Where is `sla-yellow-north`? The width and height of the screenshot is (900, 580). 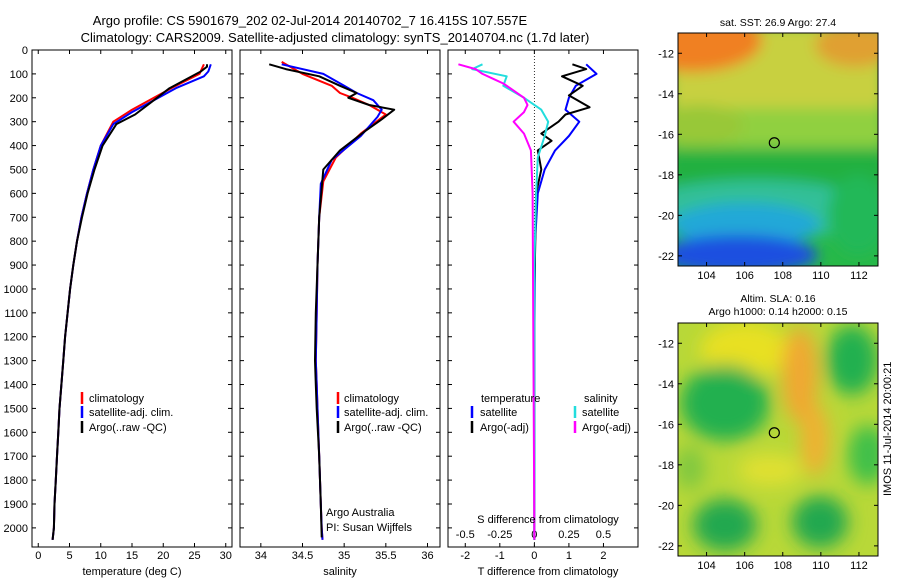 sla-yellow-north is located at coordinates (745, 350).